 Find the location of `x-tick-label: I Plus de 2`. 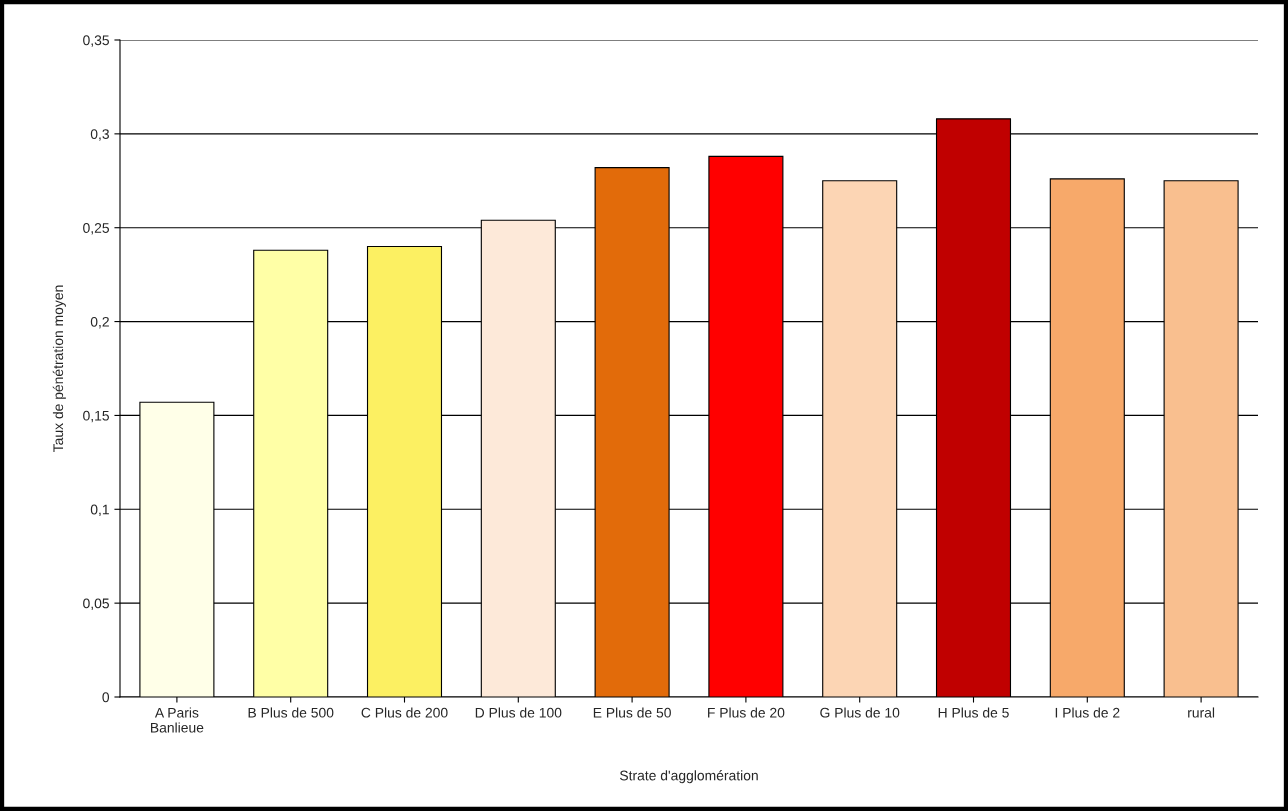

x-tick-label: I Plus de 2 is located at coordinates (1087, 712).